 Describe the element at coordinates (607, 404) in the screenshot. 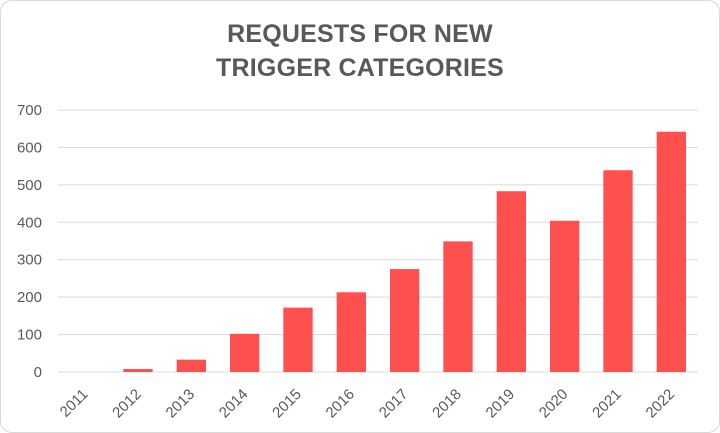

I see `x-tick-label: 2021` at that location.